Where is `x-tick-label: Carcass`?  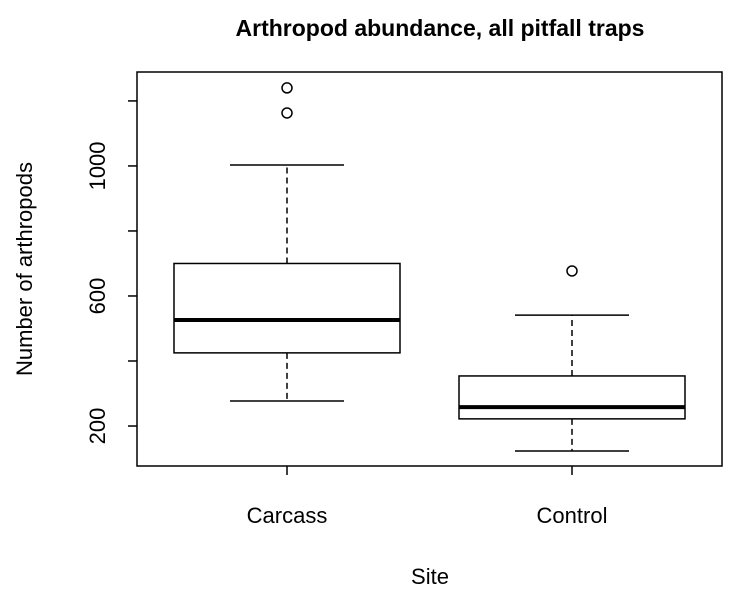 x-tick-label: Carcass is located at coordinates (287, 515).